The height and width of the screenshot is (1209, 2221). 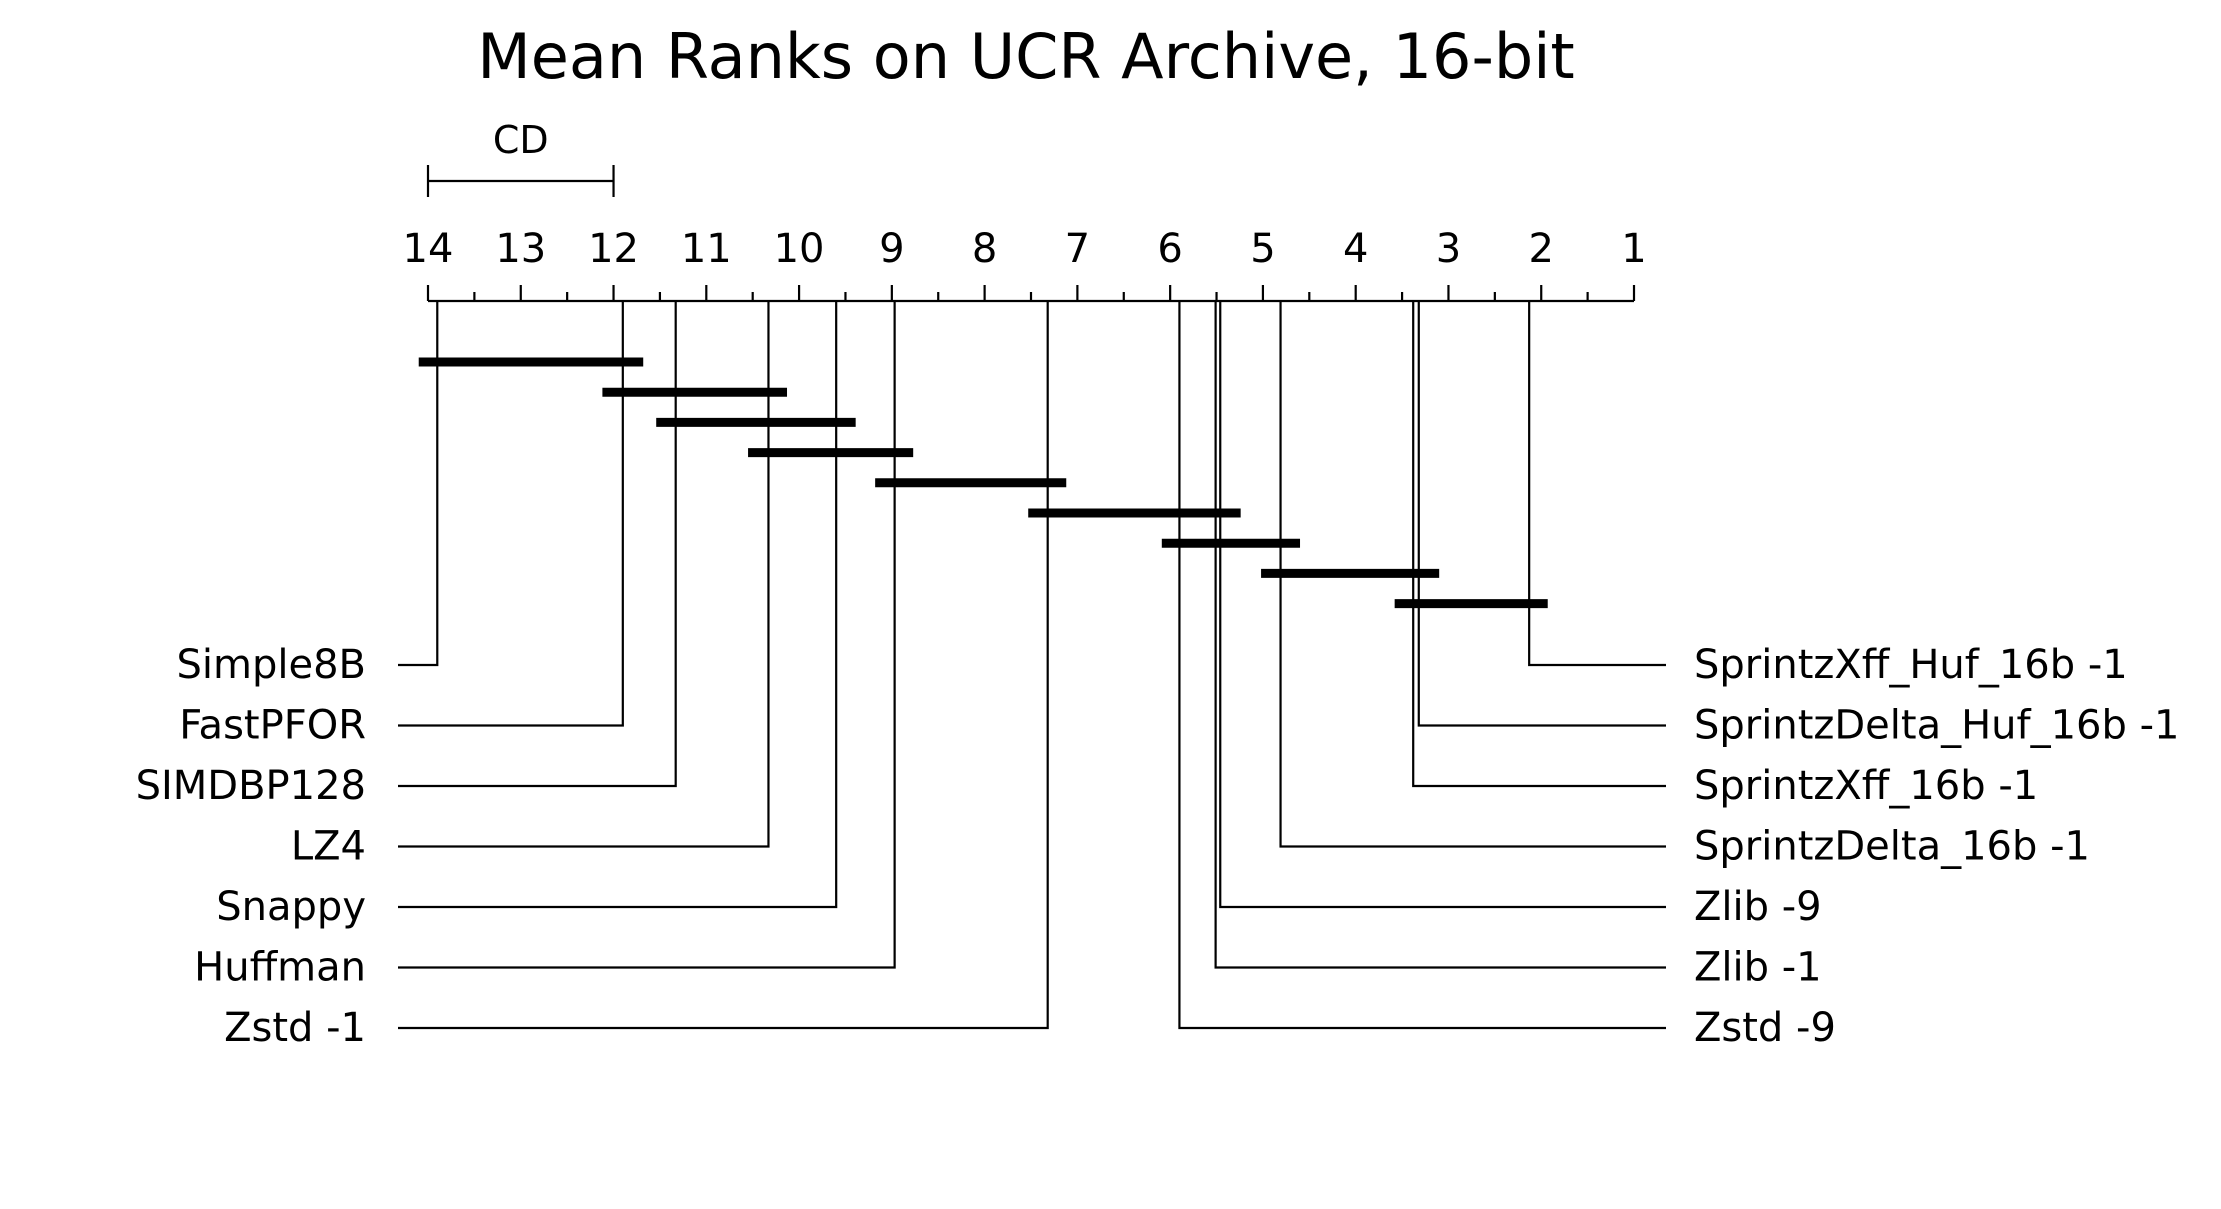 I want to click on cd-label: CD, so click(x=521, y=140).